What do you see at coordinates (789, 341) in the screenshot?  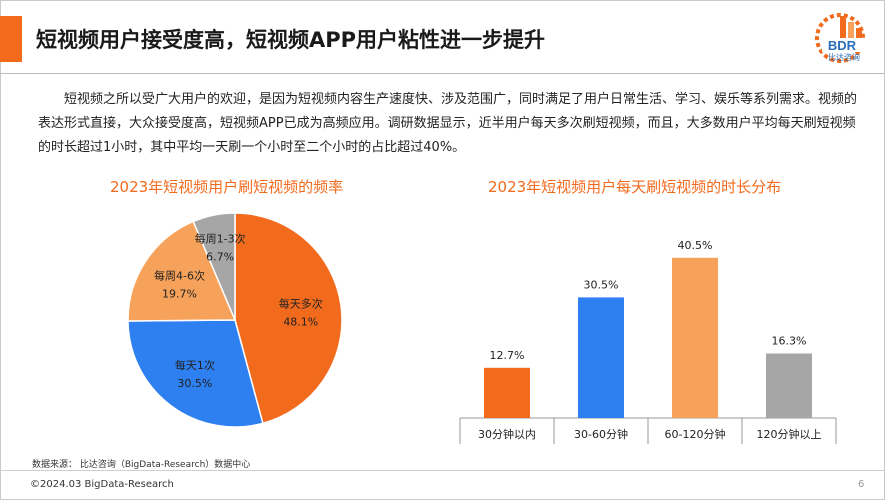 I see `bar-value-label: 16.3%` at bounding box center [789, 341].